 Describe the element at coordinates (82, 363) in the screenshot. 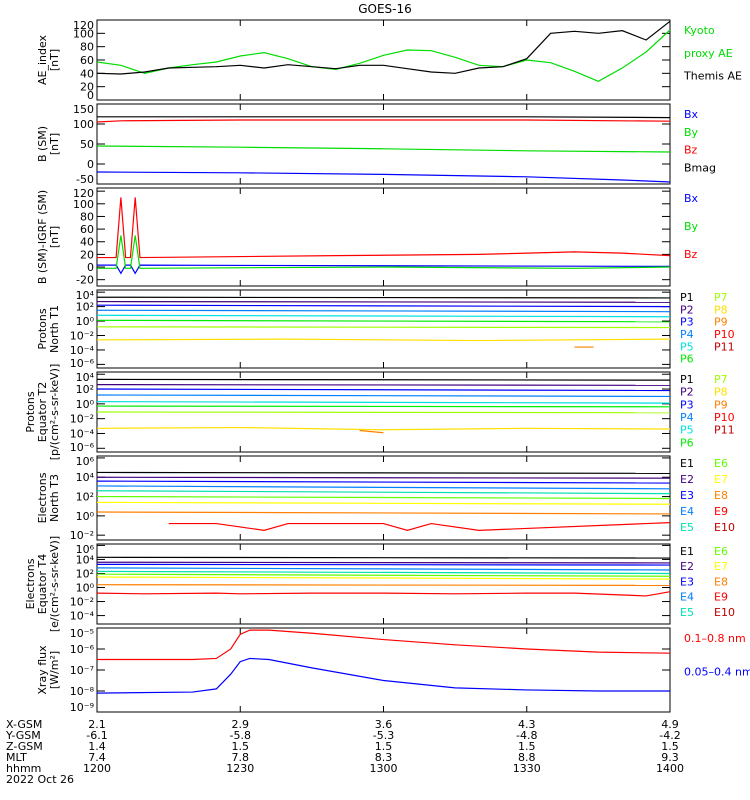

I see `y-tick-label: 10⁻⁶` at that location.